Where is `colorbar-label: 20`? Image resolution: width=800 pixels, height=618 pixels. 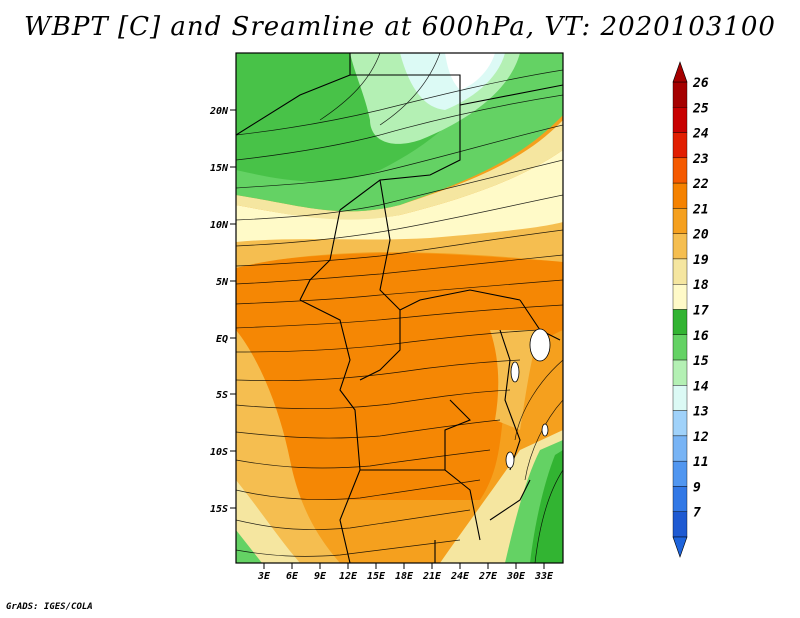 colorbar-label: 20 is located at coordinates (700, 235).